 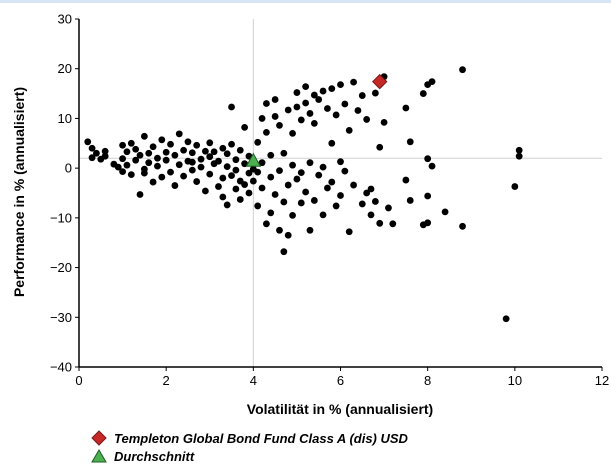 I want to click on y-tick-label: −30, so click(x=61, y=317).